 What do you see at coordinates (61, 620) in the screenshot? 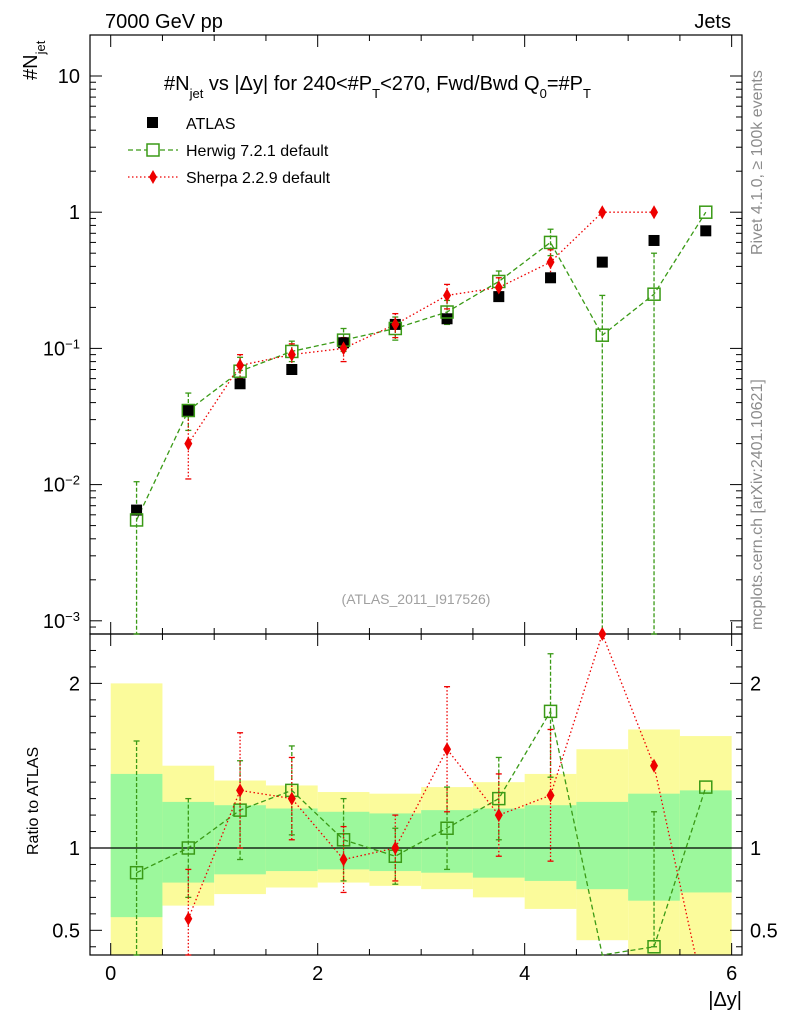
I see `main-y-tick-label: 10⁻³` at bounding box center [61, 620].